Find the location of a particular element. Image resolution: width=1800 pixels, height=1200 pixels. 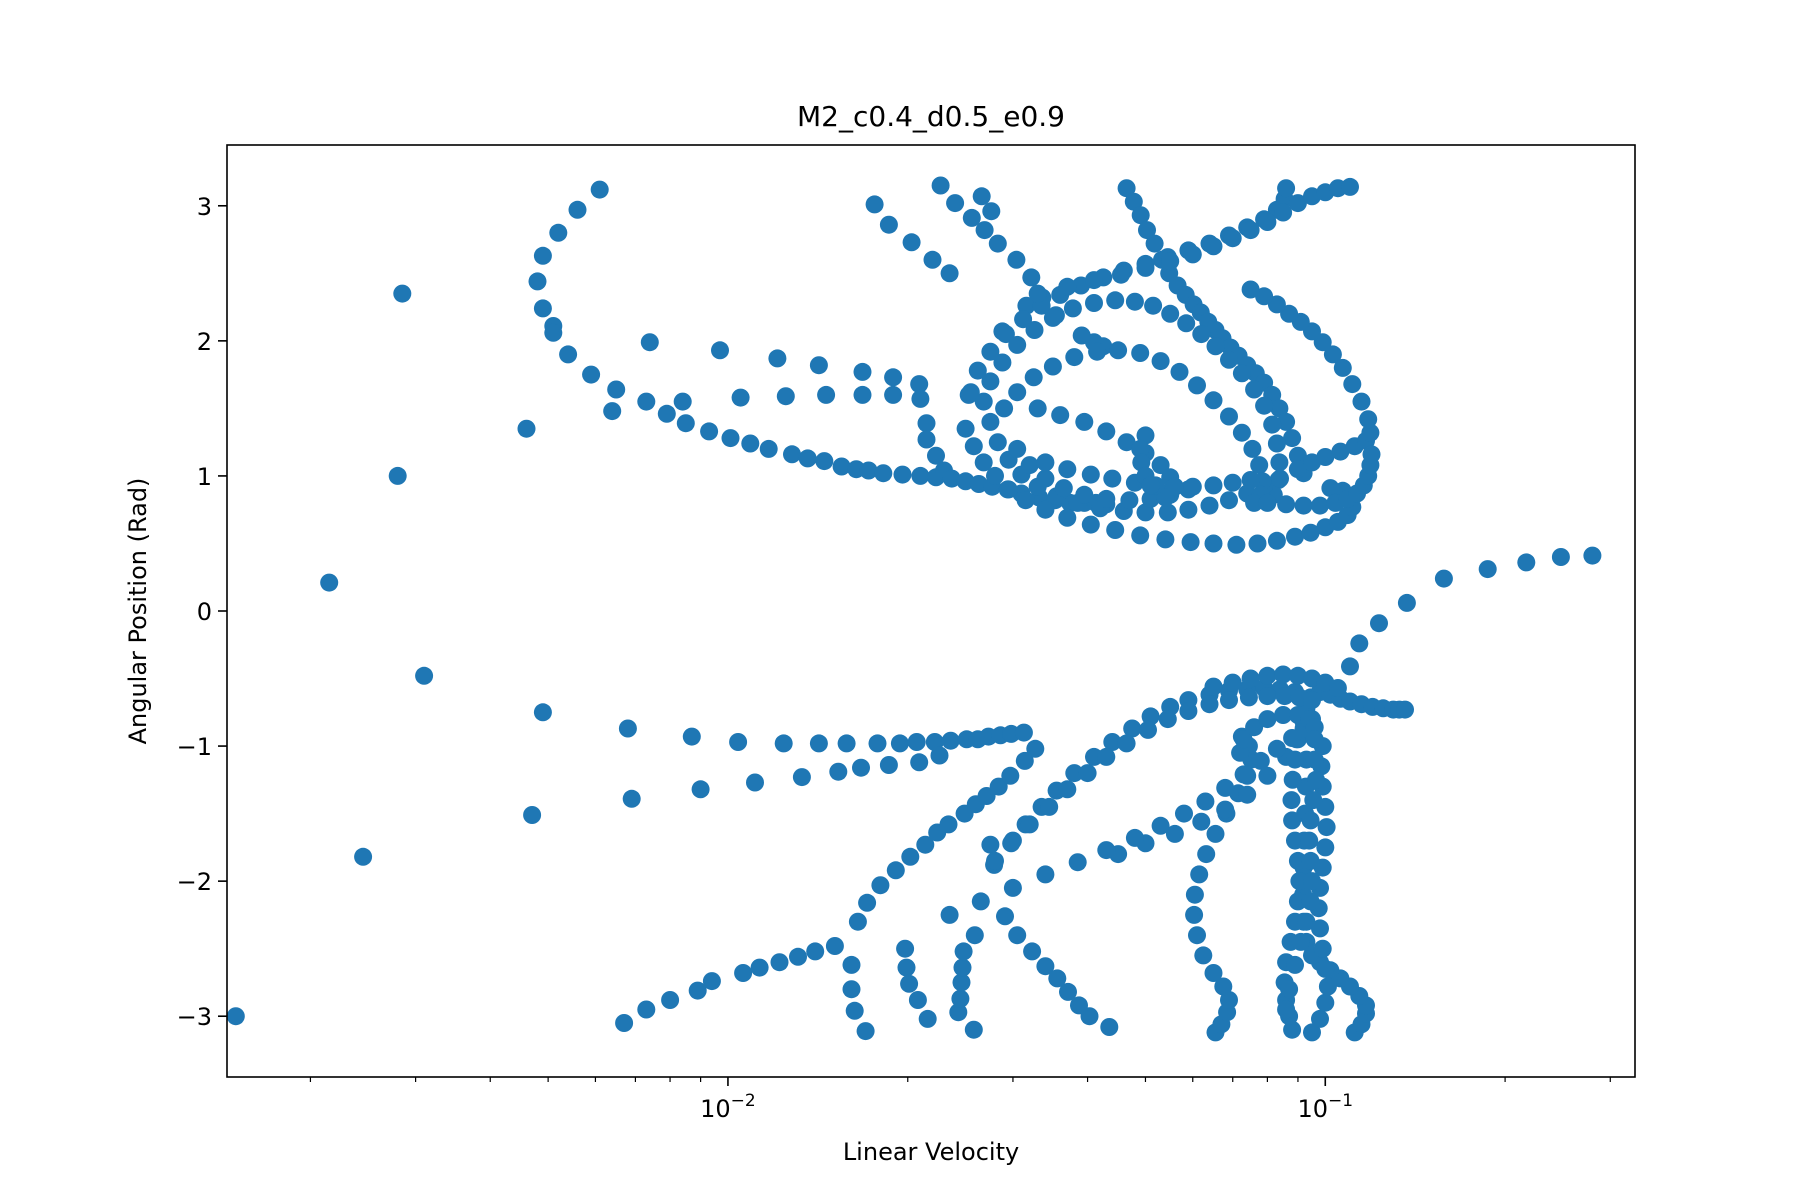

y-tick-label: −3 is located at coordinates (194, 1017).